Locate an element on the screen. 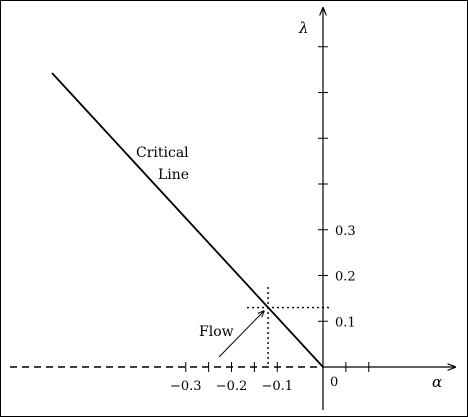 The image size is (468, 417). x-axis-label: α is located at coordinates (437, 382).